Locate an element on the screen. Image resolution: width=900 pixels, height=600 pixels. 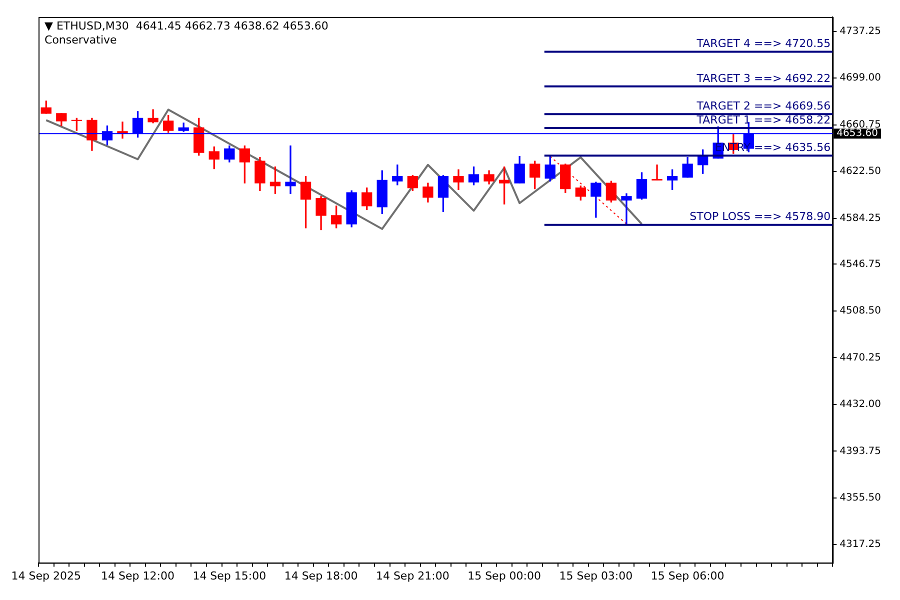
x-tick-label: 14 Sep 21:00 is located at coordinates (413, 575).